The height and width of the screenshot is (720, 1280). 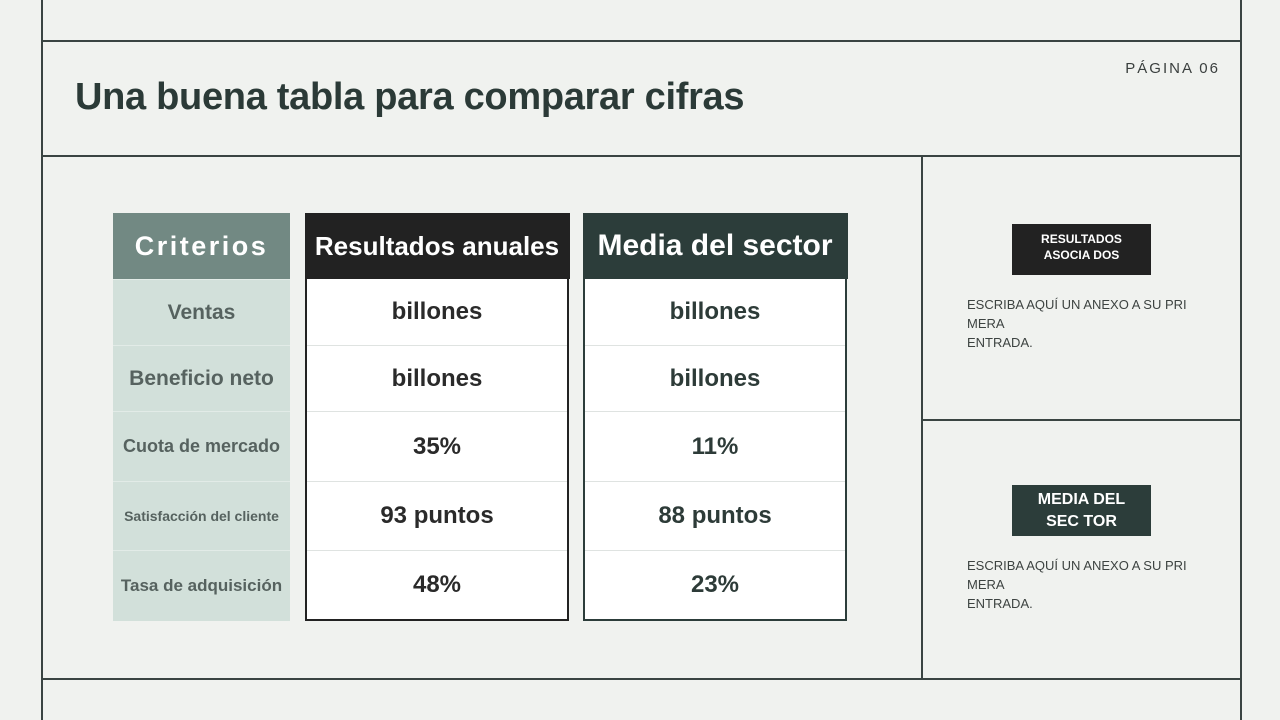 I want to click on results-header: Resultados anuales, so click(x=437, y=246).